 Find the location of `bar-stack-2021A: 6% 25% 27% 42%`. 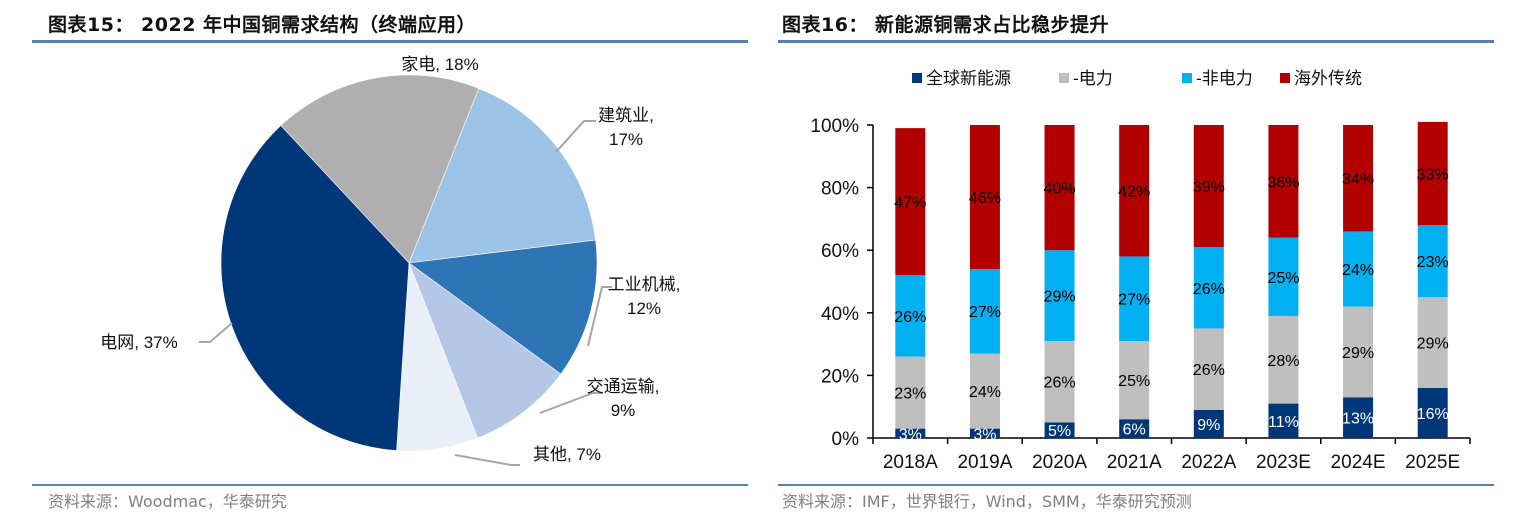

bar-stack-2021A: 6% 25% 27% 42% is located at coordinates (1134, 282).